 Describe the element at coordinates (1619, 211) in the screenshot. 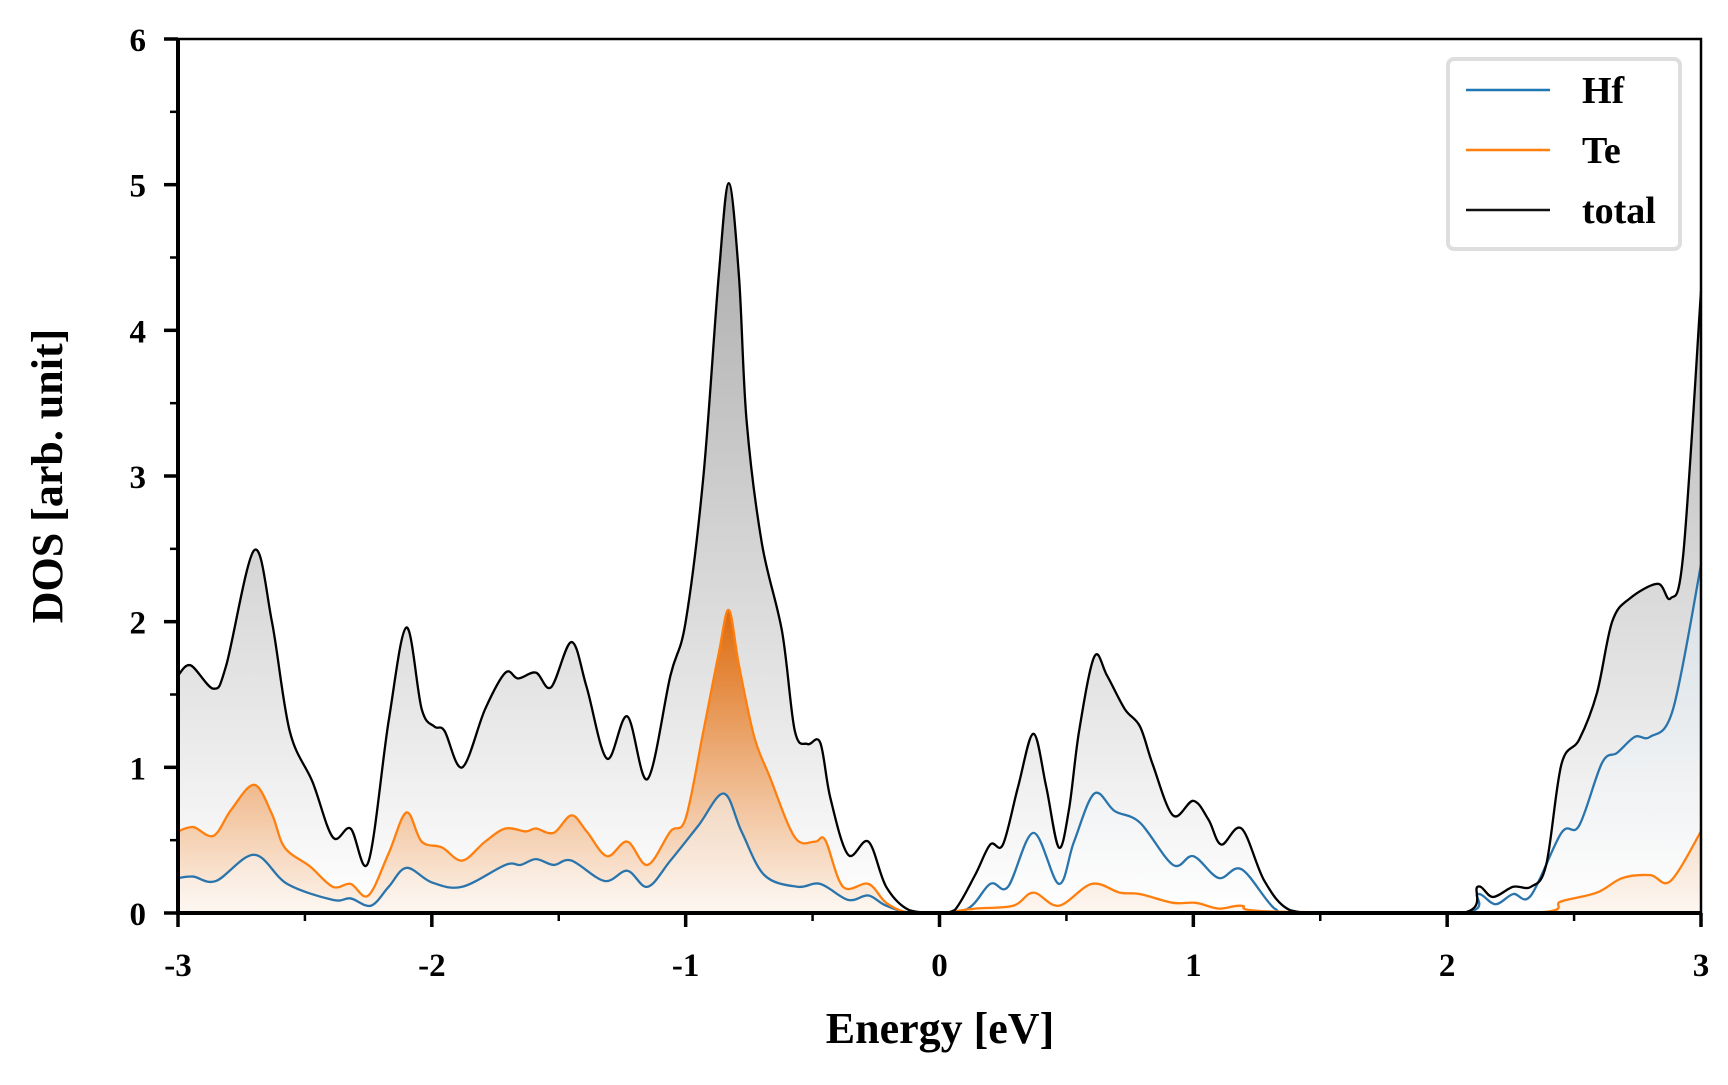

I see `legend-label-total: total` at that location.